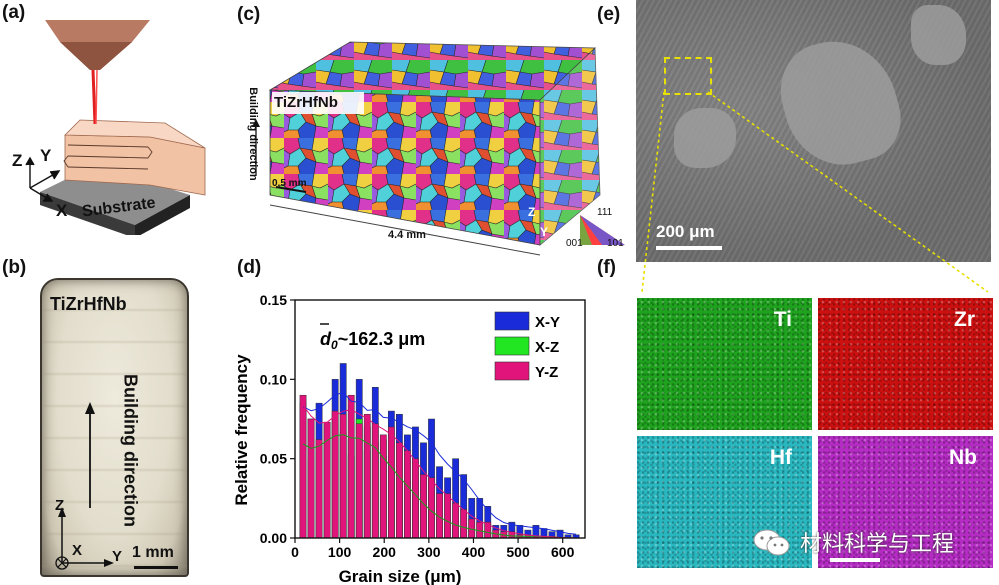 This screenshot has height=585, width=999. I want to click on ipf-label-111: 111, so click(605, 212).